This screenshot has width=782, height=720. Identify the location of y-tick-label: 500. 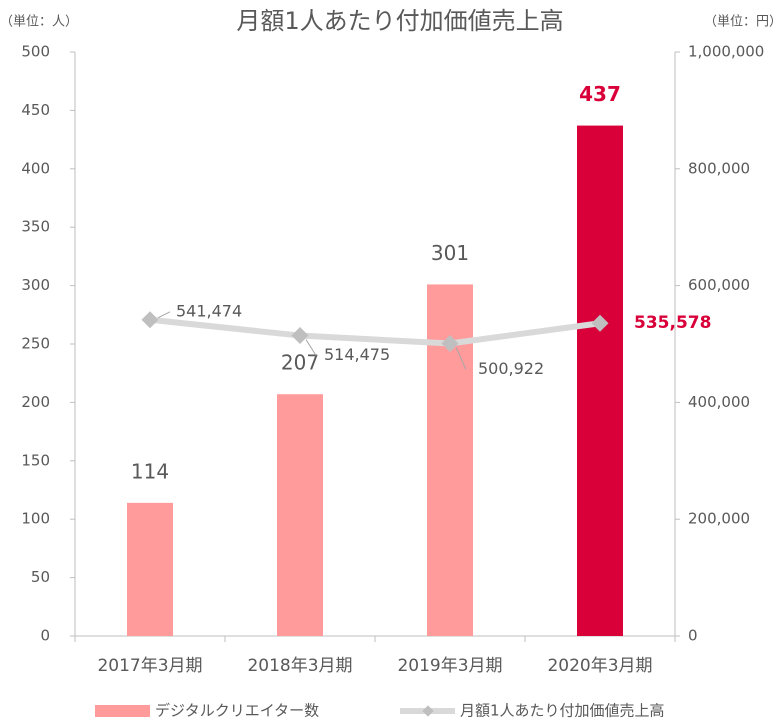
(35, 52).